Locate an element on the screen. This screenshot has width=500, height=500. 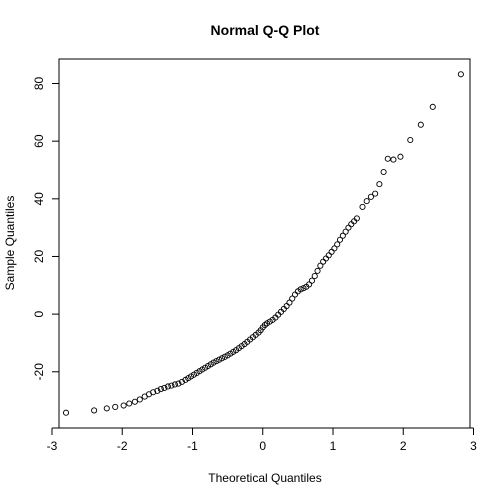
x-tick-label: 1 is located at coordinates (333, 446).